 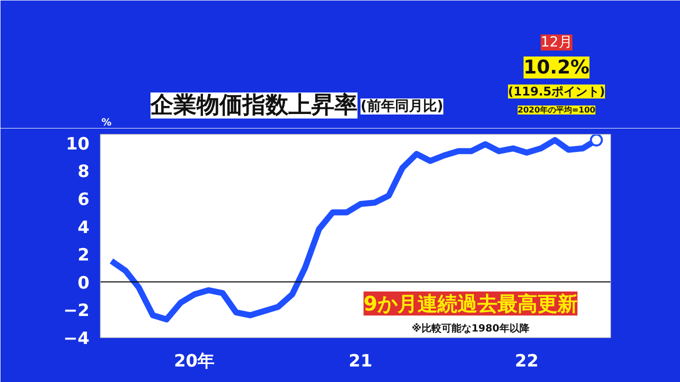 I want to click on text: (119.5ポイント), so click(x=556, y=91).